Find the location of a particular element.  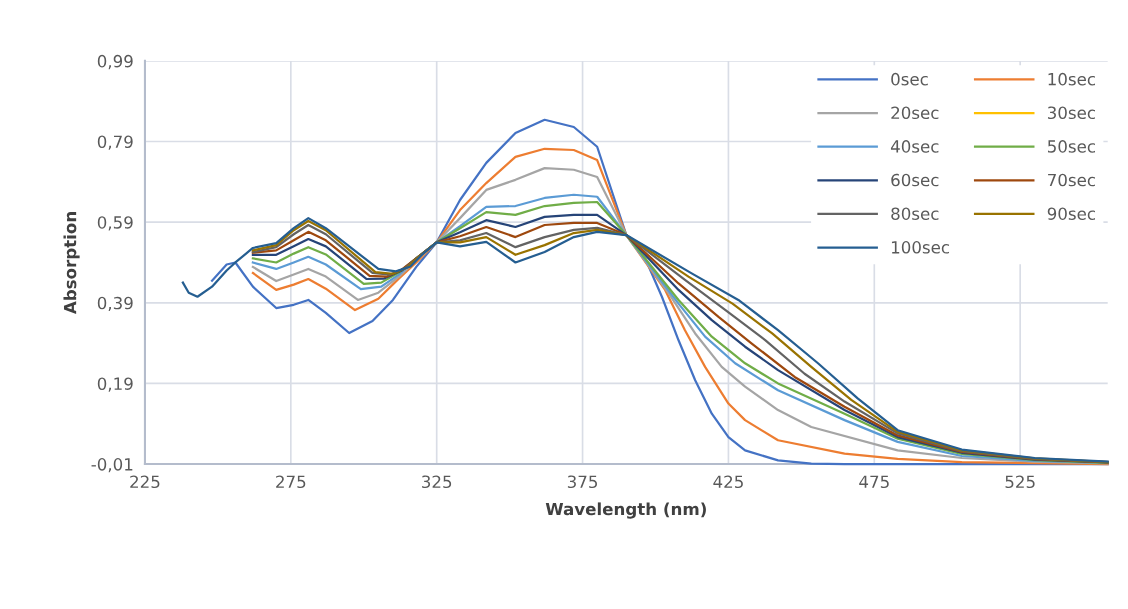

y-tick-label: 0,19 is located at coordinates (115, 384).